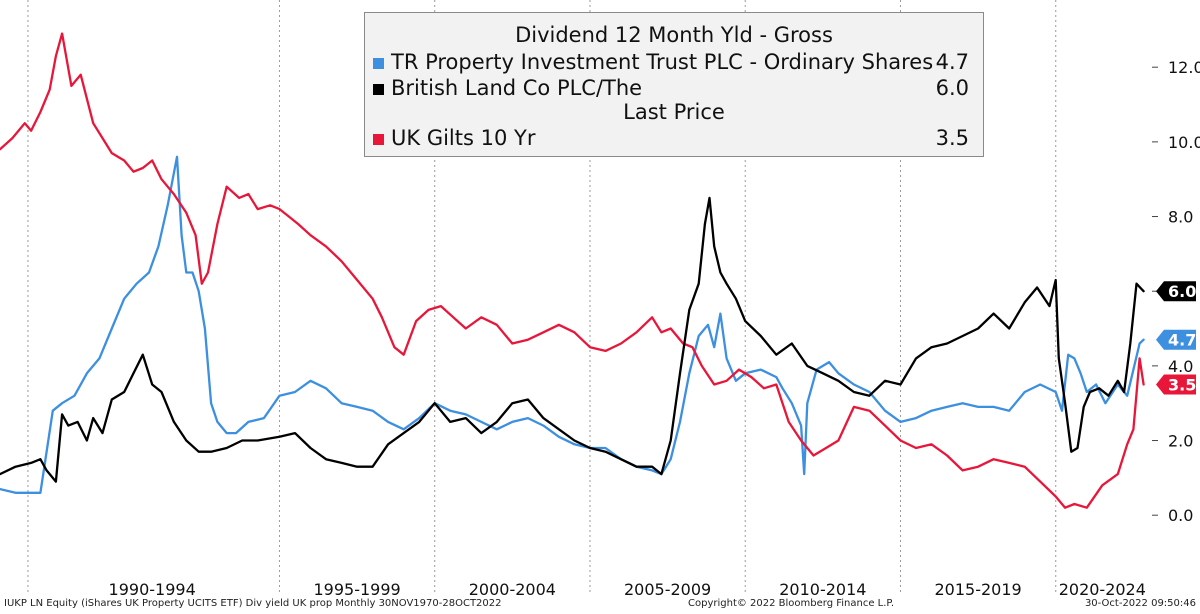 Image resolution: width=1200 pixels, height=614 pixels. Describe the element at coordinates (791, 603) in the screenshot. I see `footer-copyright: Copyright© 2022 Bloomberg Finance L.P.` at that location.